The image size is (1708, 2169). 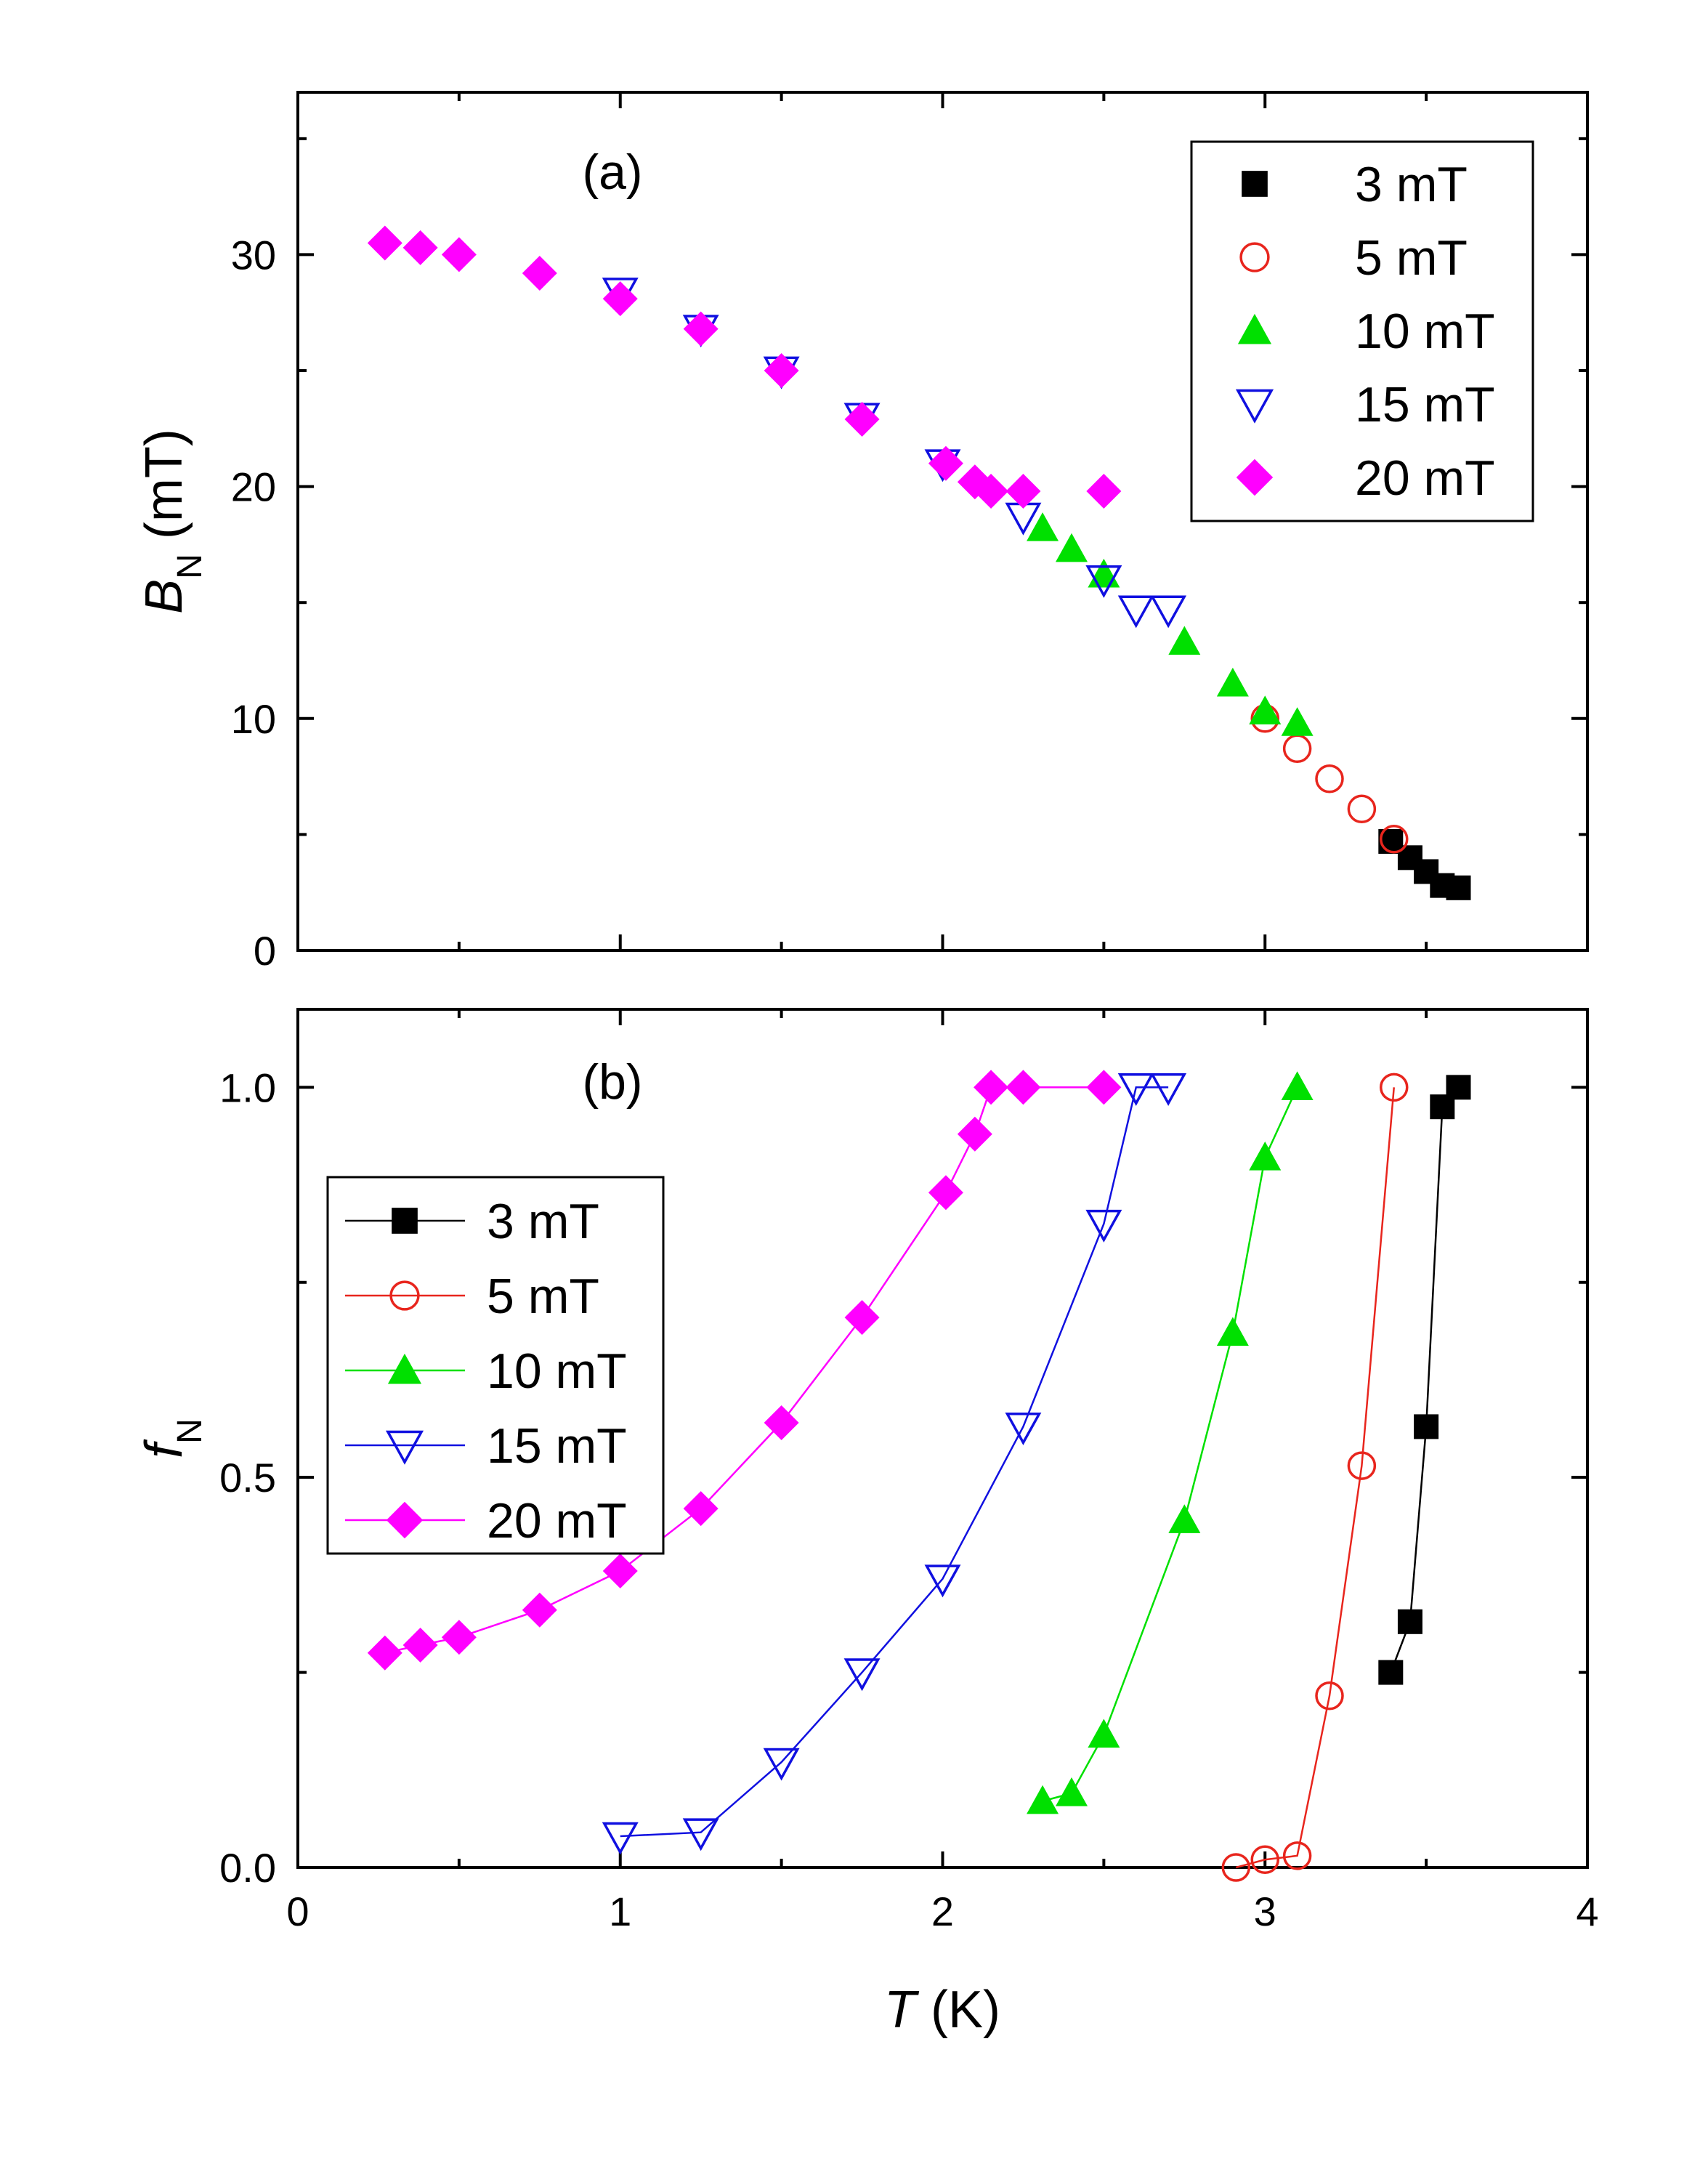 What do you see at coordinates (1265, 1911) in the screenshot?
I see `x-tick-label: 3` at bounding box center [1265, 1911].